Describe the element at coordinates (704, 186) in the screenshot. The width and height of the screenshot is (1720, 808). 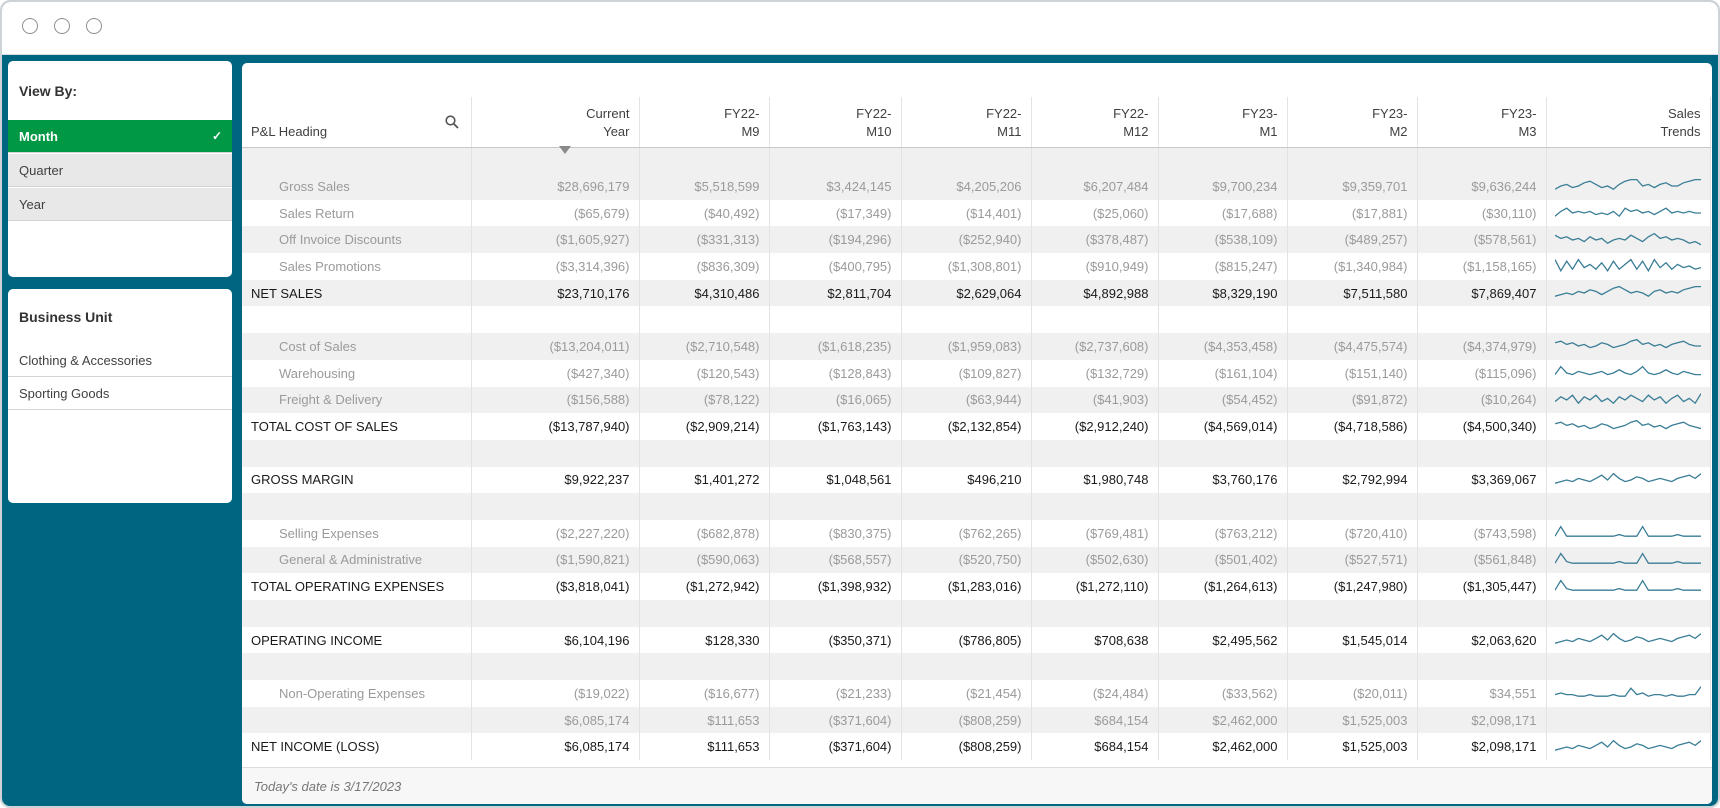
I see `table-cell: $5,518,599` at that location.